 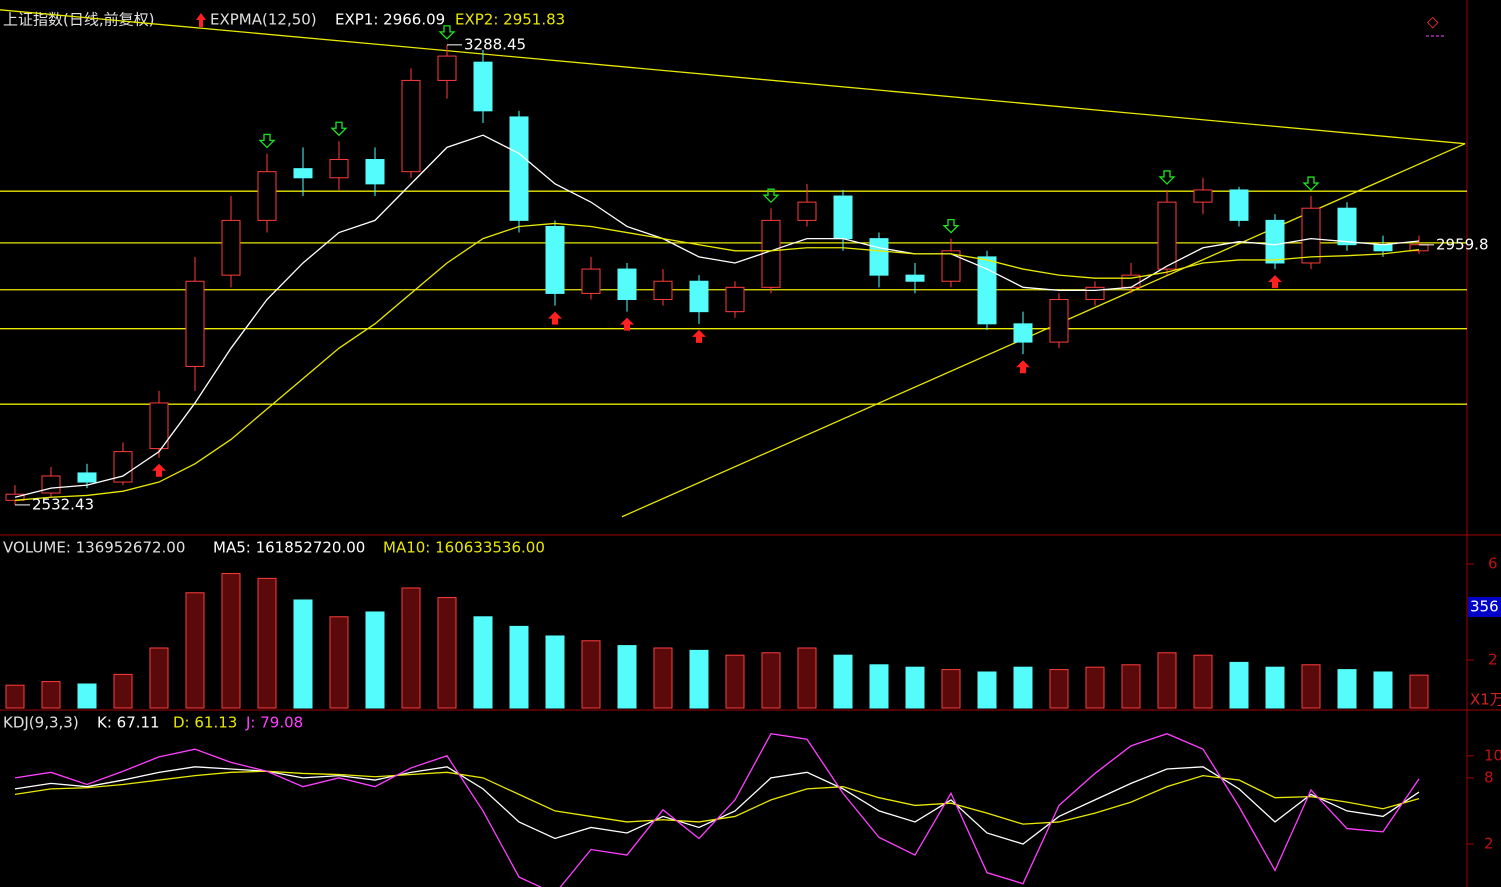 I want to click on annotation: 2959.8, so click(x=1462, y=244).